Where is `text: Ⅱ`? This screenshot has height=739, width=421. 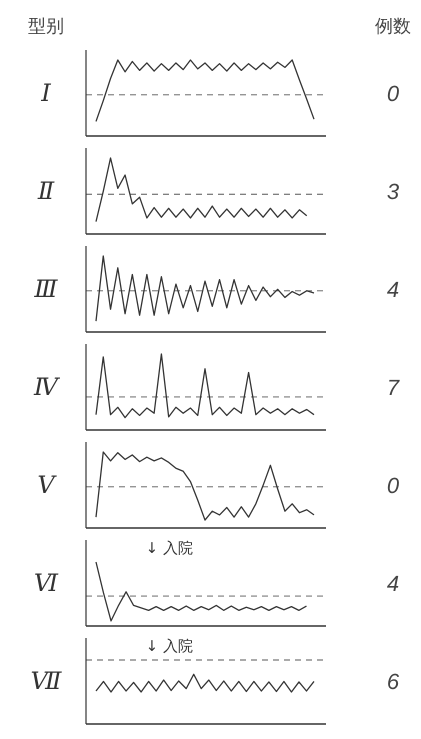
text: Ⅱ is located at coordinates (45, 191).